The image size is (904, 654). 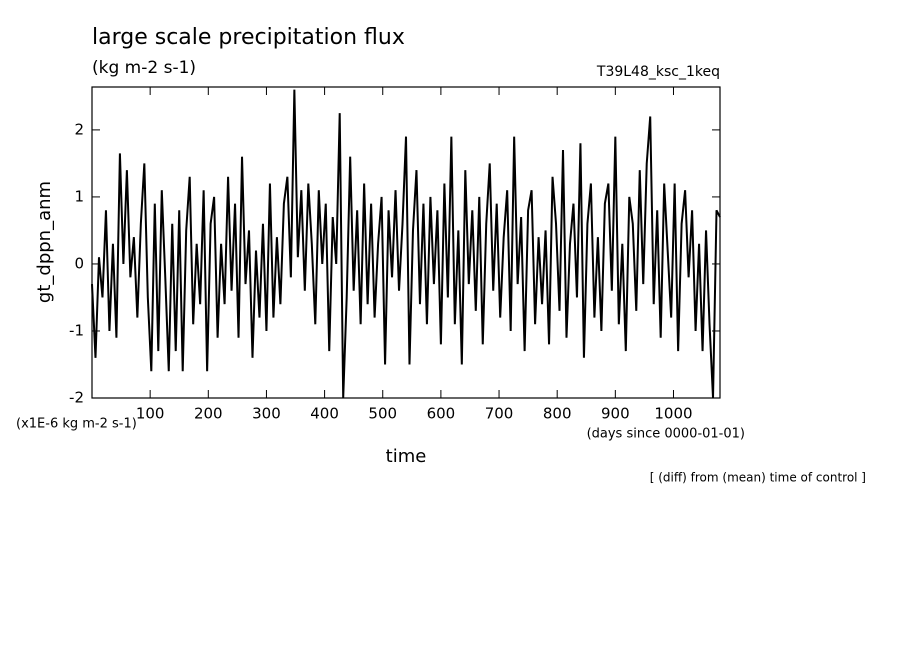 I want to click on y-axis-label: gt_dppn_anm, so click(x=44, y=242).